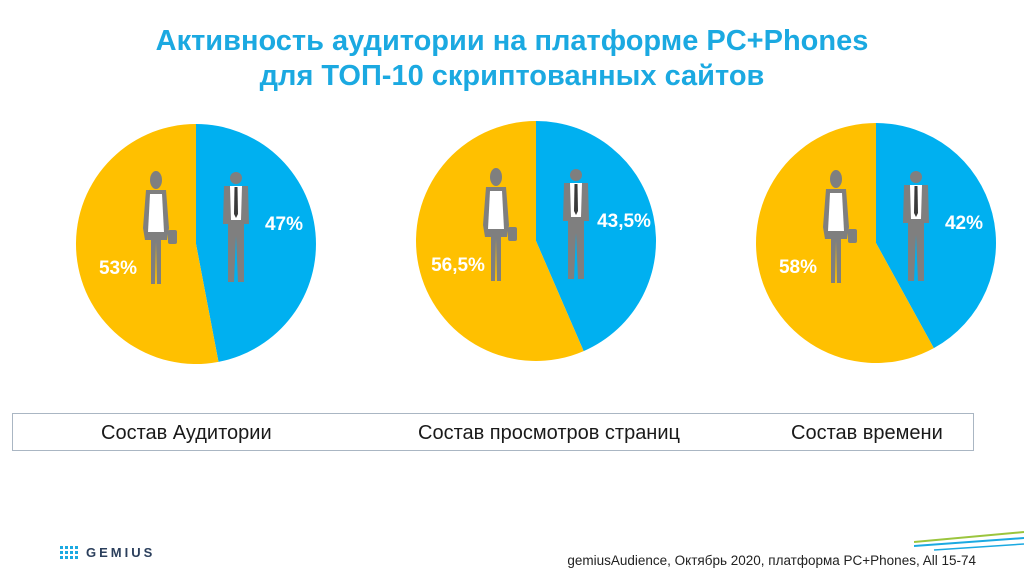 This screenshot has width=1024, height=576. I want to click on label-female: 53%, so click(118, 268).